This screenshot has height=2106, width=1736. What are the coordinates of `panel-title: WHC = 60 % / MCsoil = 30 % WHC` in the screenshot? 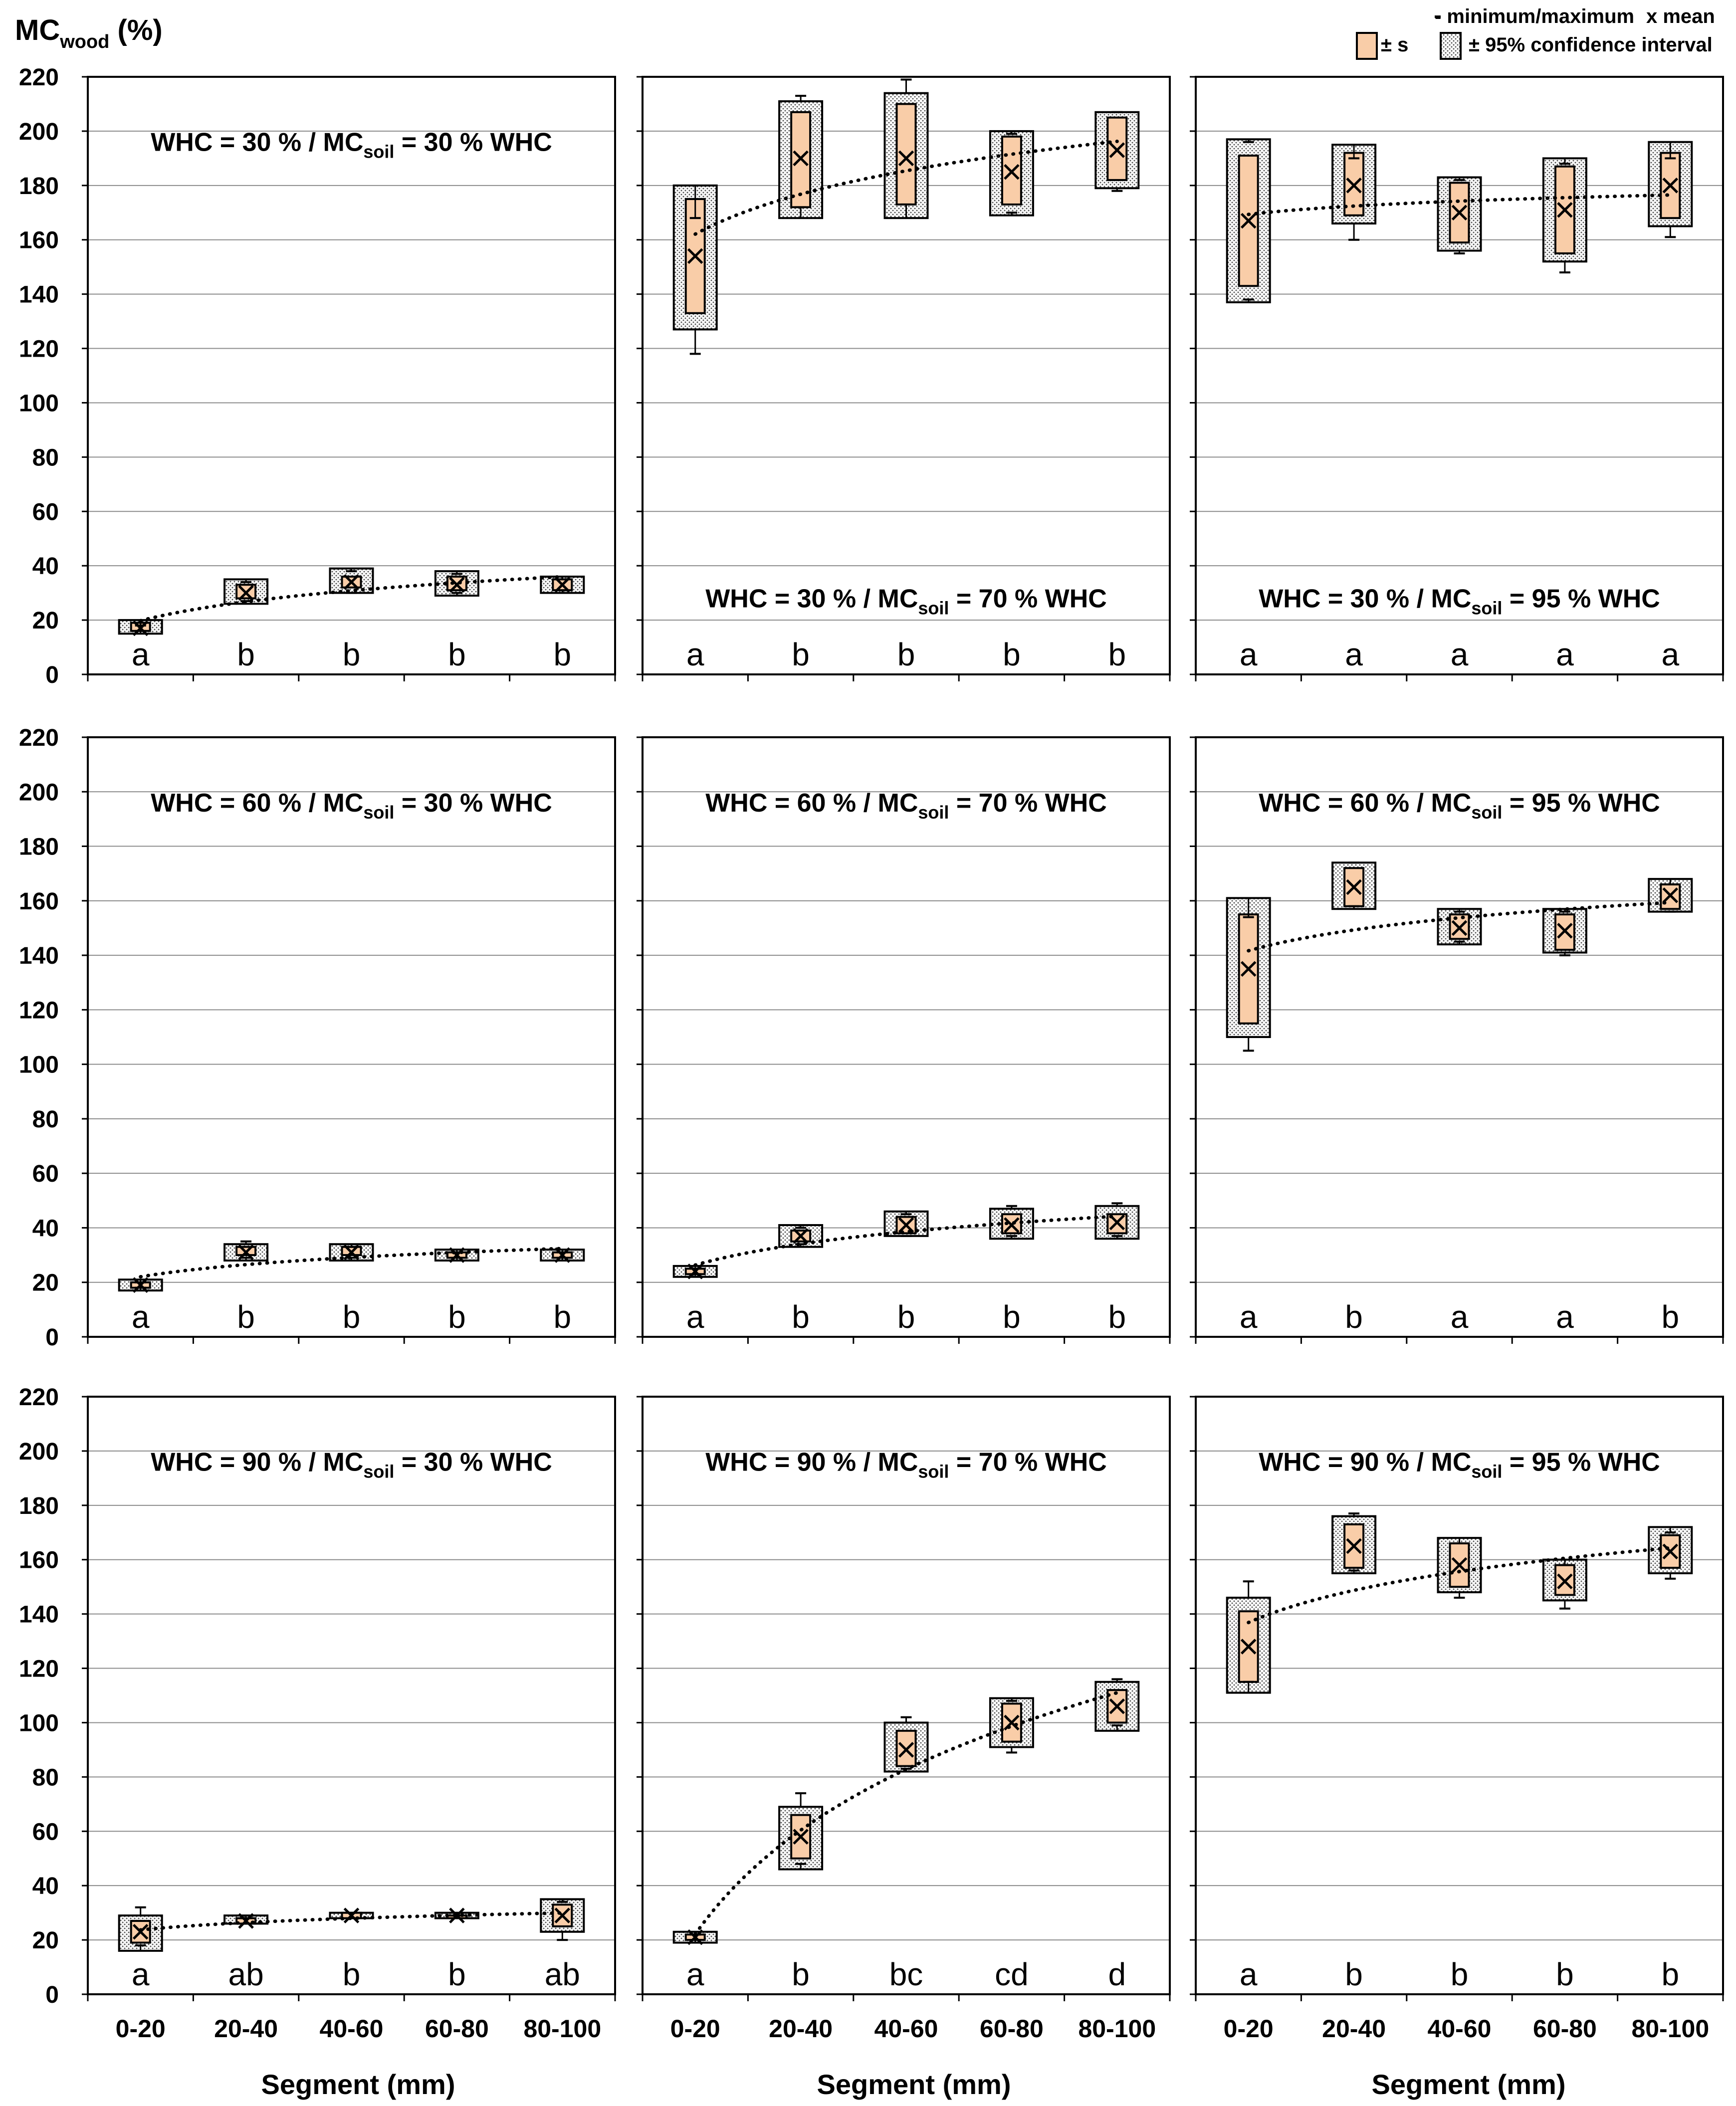 It's located at (351, 806).